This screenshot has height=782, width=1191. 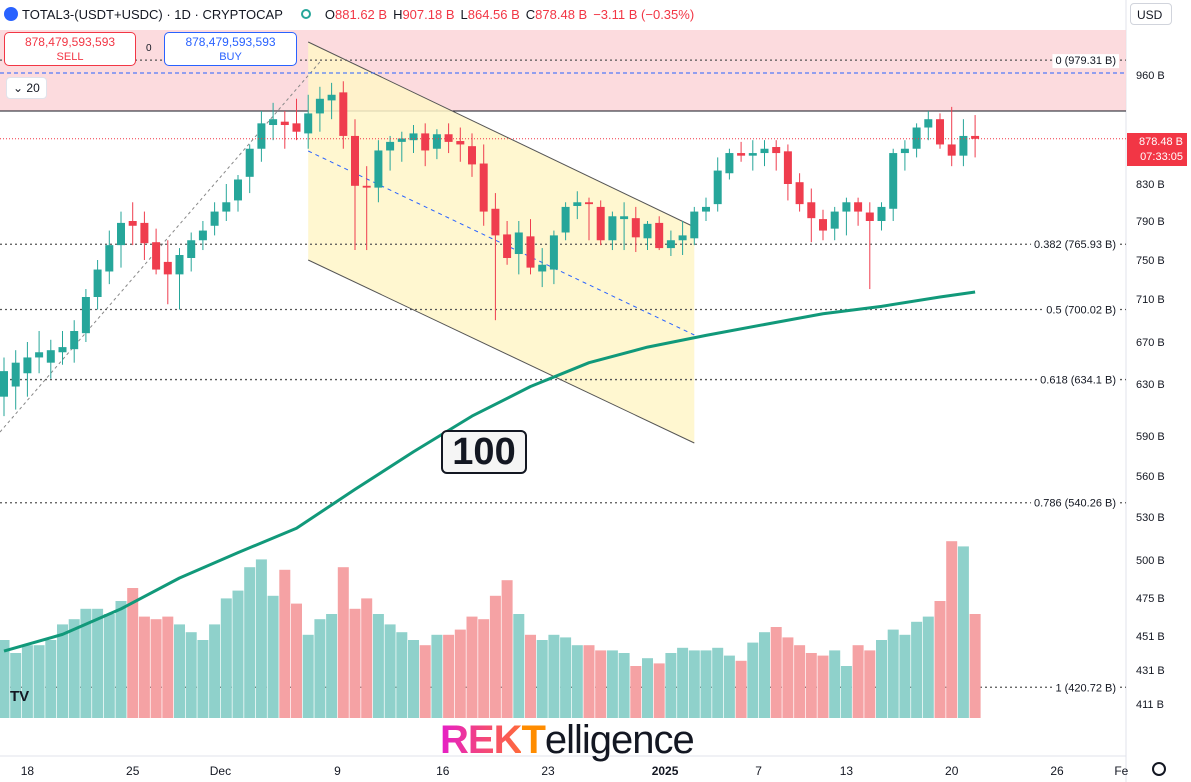 What do you see at coordinates (561, 14) in the screenshot?
I see `close-value: 878.48 B` at bounding box center [561, 14].